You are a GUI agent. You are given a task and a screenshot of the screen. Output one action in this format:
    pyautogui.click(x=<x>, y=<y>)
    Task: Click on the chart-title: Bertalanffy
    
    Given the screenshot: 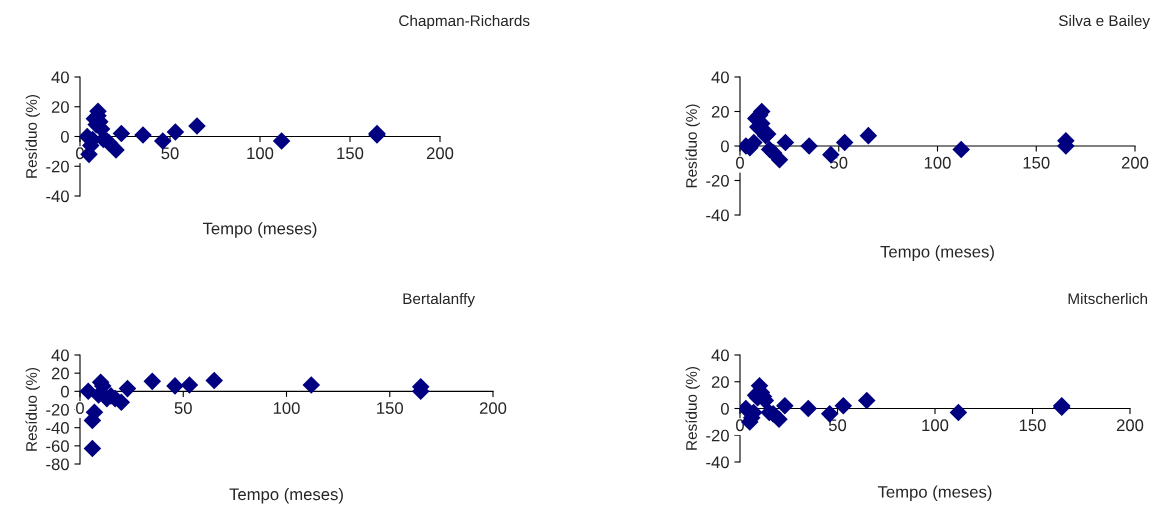 What is the action you would take?
    pyautogui.click(x=439, y=300)
    